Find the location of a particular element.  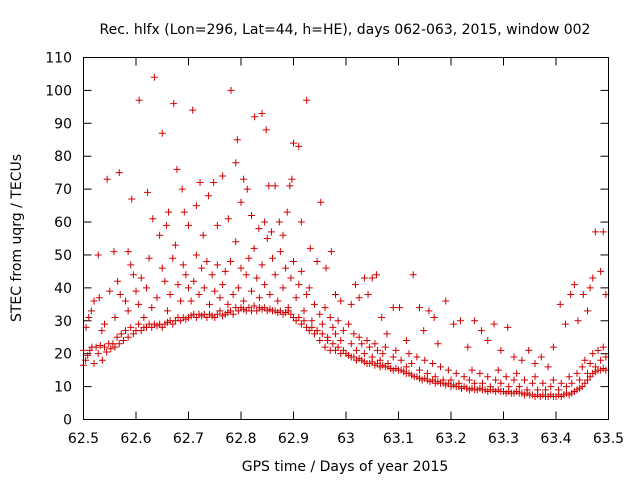

y-tick-label: 100 is located at coordinates (58, 91).